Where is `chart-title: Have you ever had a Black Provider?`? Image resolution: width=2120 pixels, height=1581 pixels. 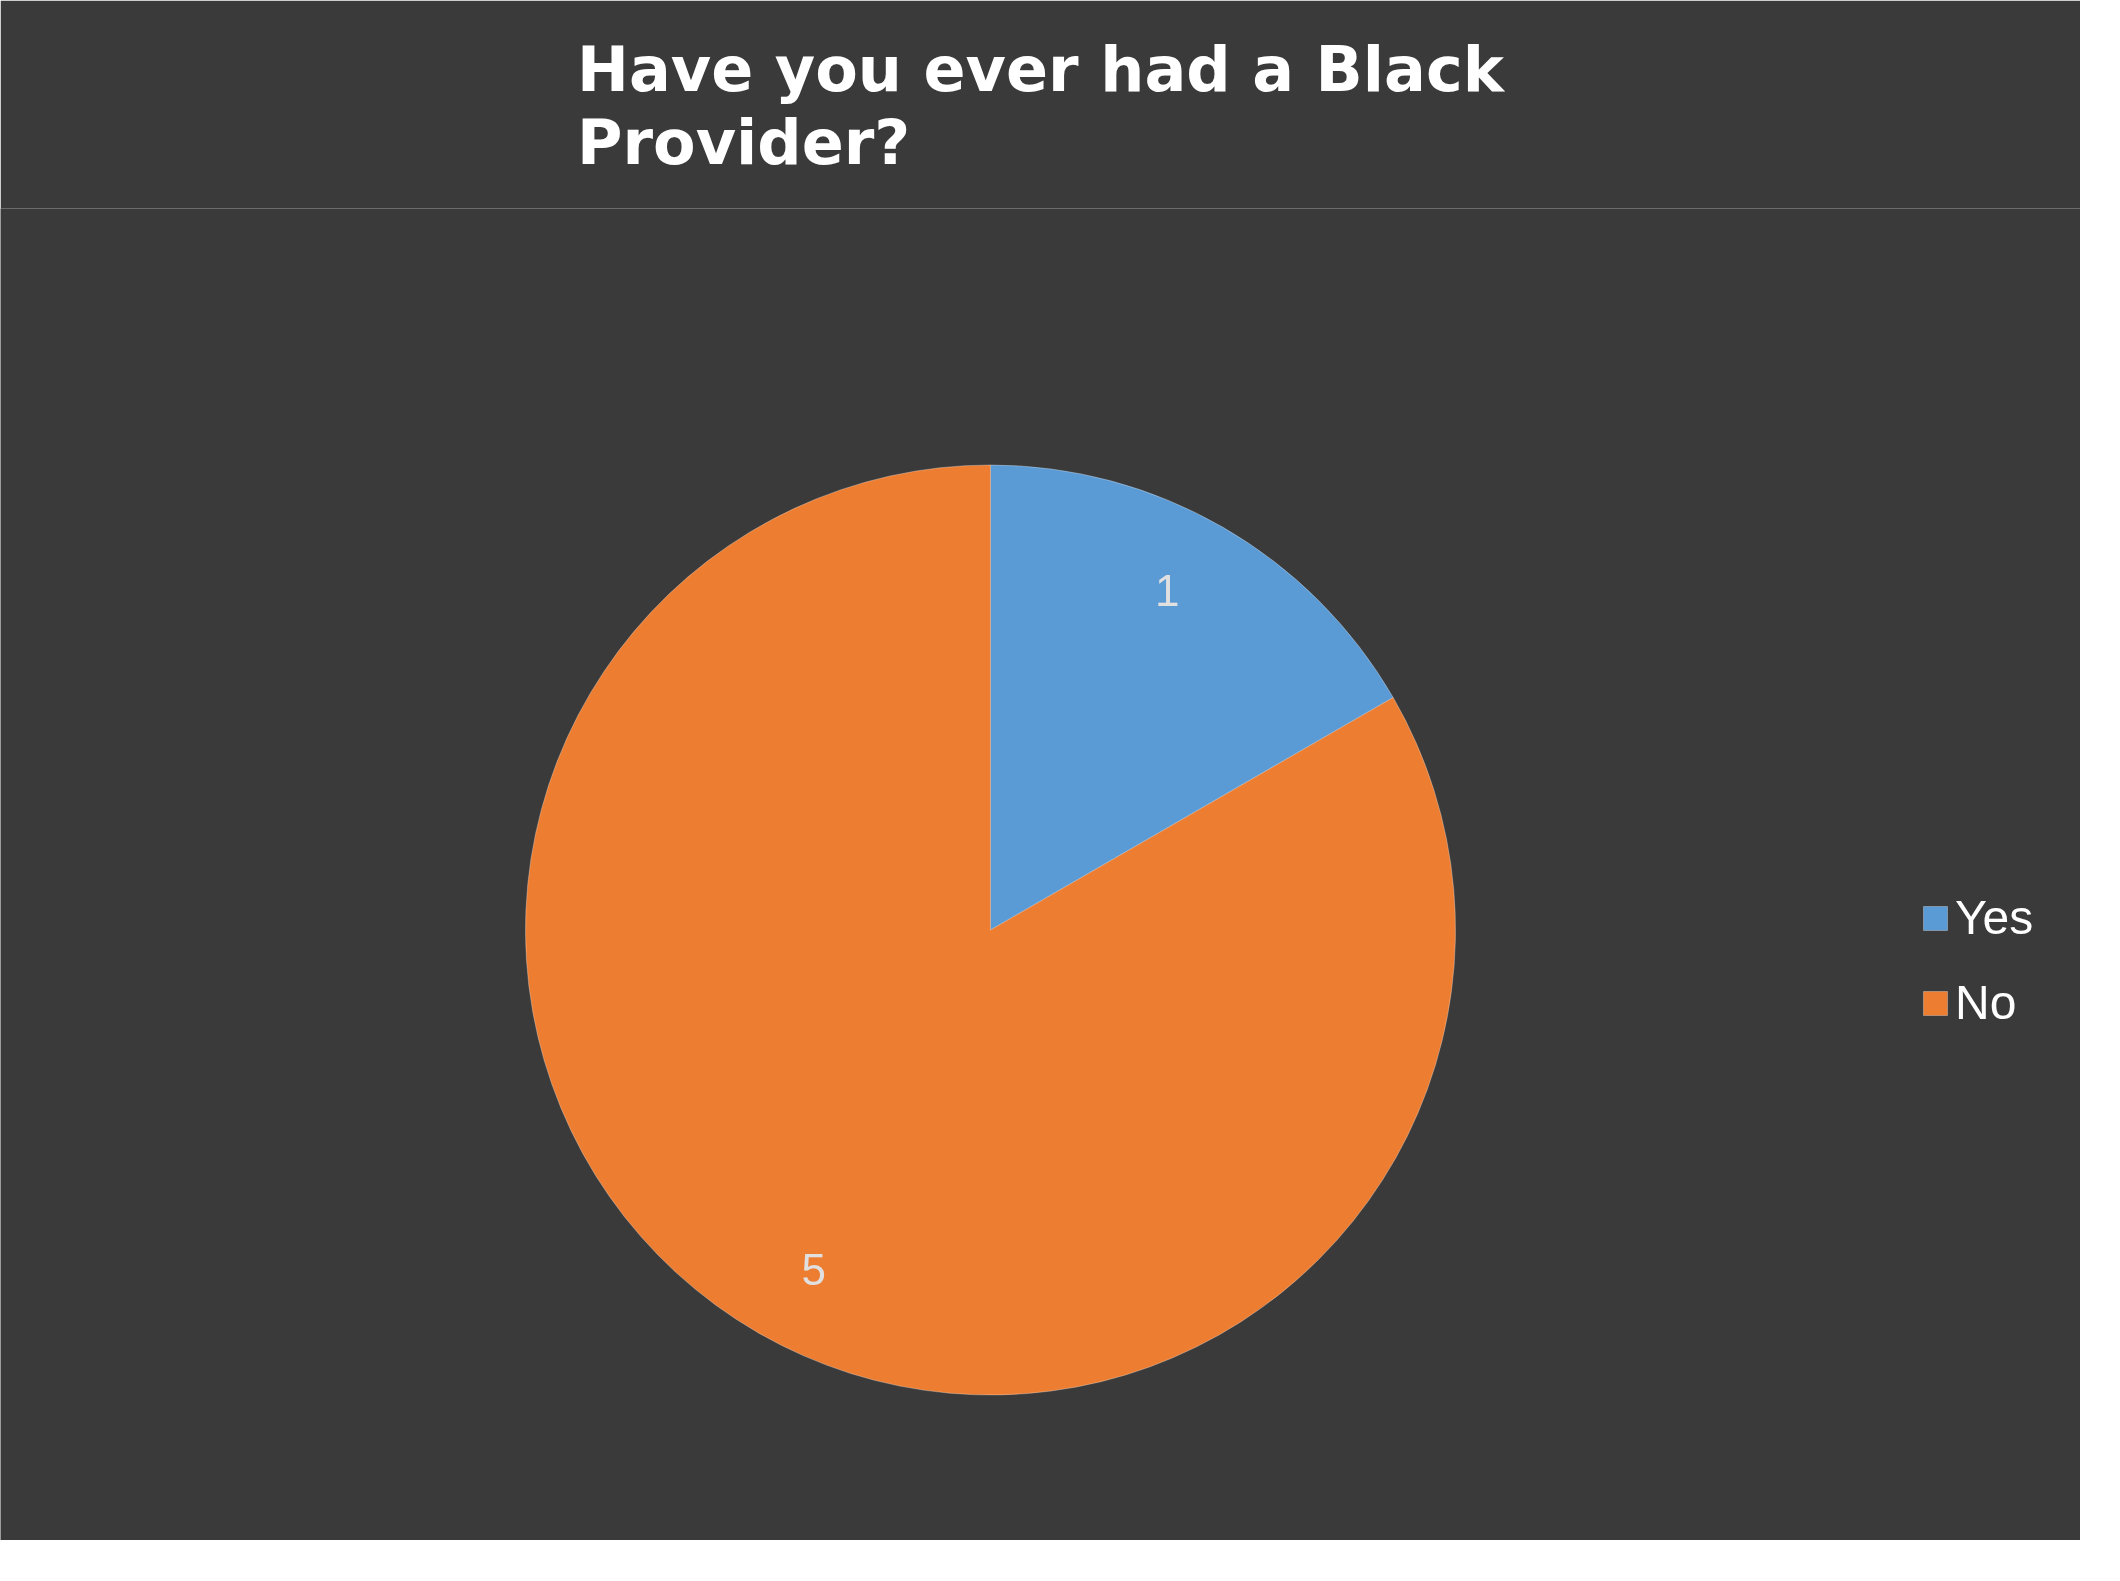
chart-title: Have you ever had a Black Provider? is located at coordinates (1041, 105).